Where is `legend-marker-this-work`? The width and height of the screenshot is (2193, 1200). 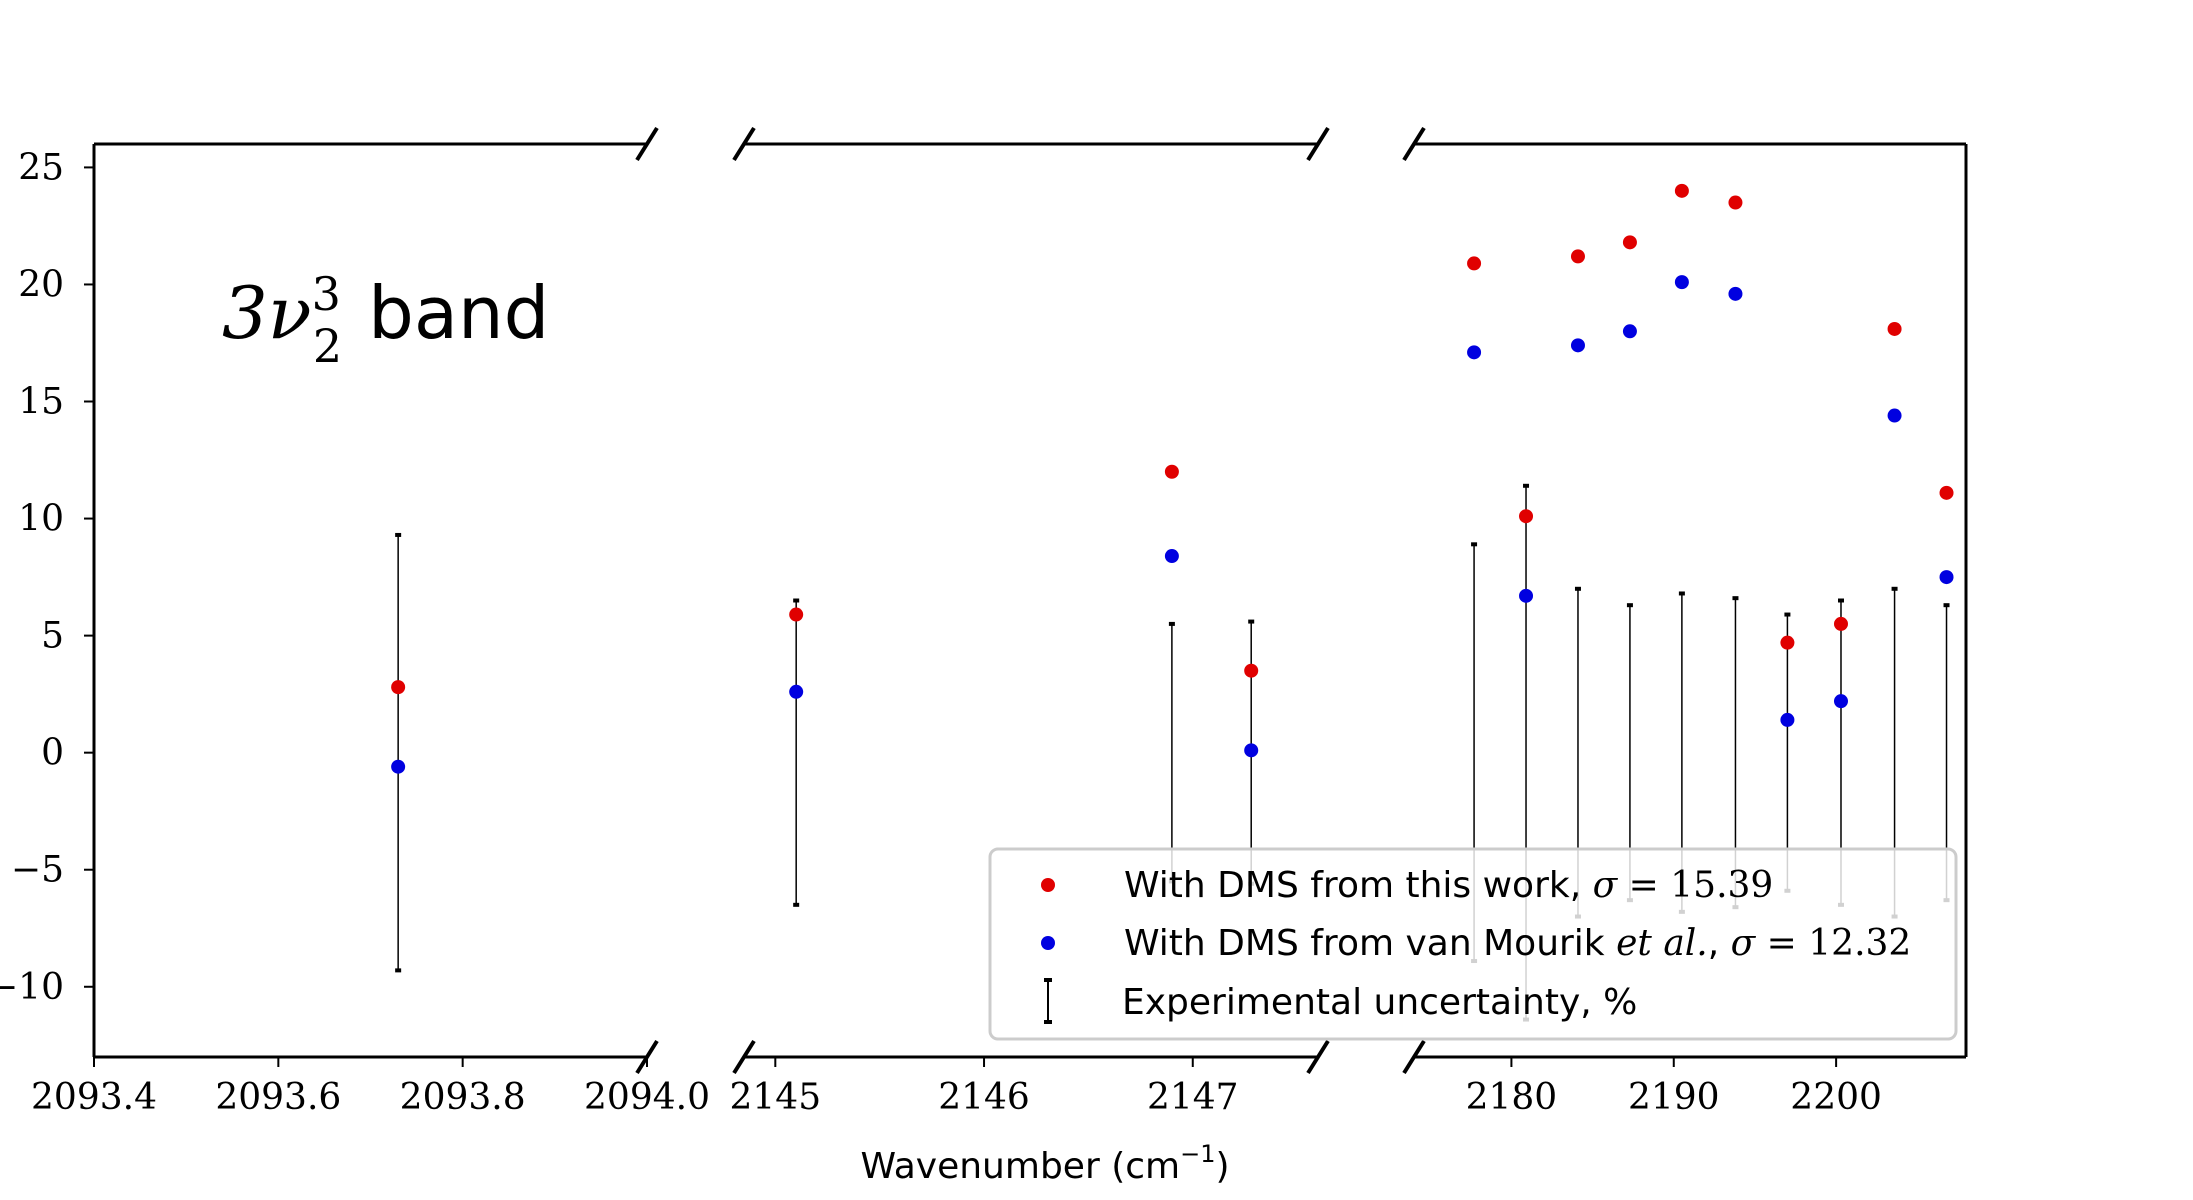 legend-marker-this-work is located at coordinates (1048, 885).